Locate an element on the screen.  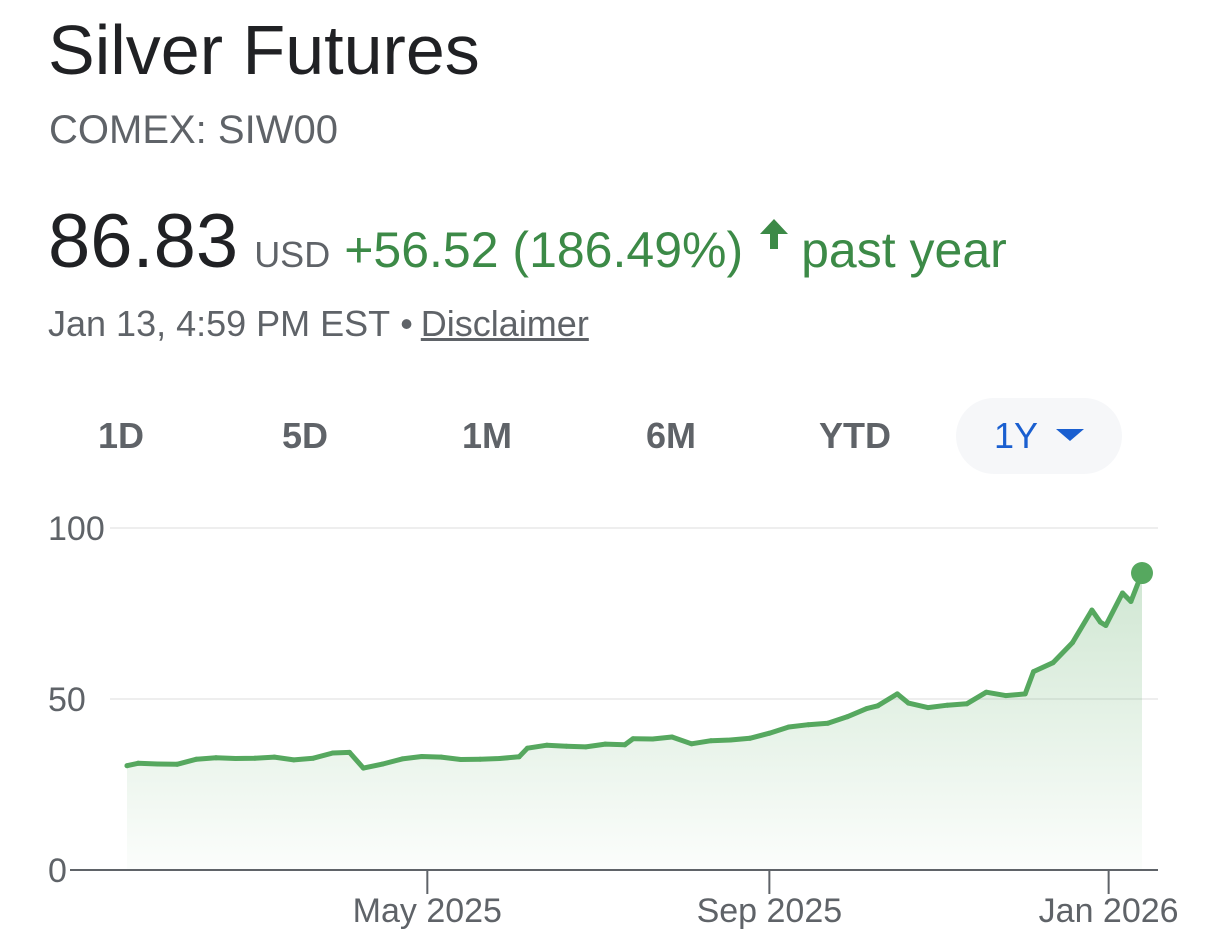
arrow-up-icon is located at coordinates (774, 234).